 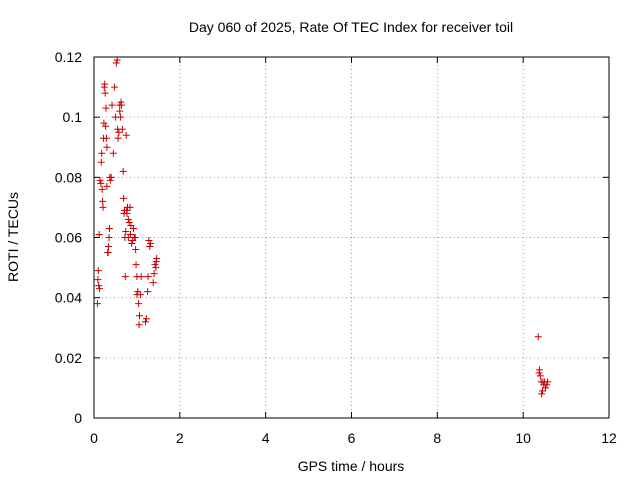 I want to click on y-axis-title: ROTI / TECUs, so click(x=13, y=237).